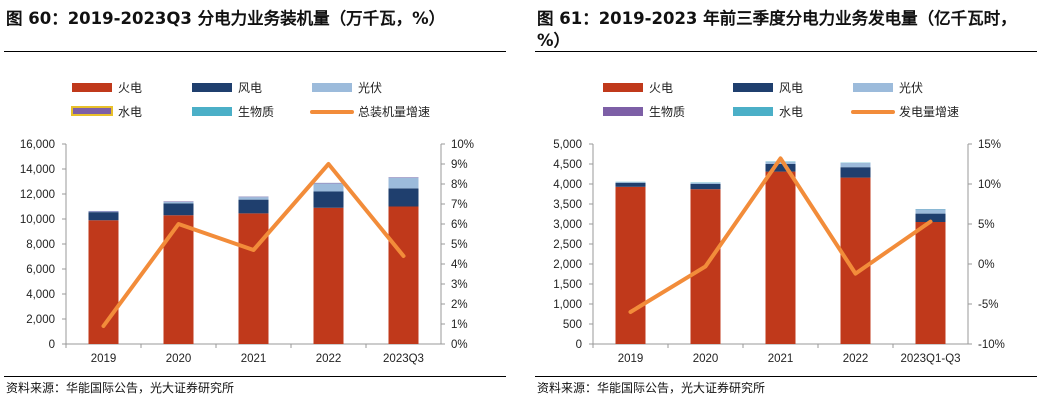 This screenshot has width=1041, height=400. What do you see at coordinates (567, 145) in the screenshot?
I see `y-tick-label: 5,000` at bounding box center [567, 145].